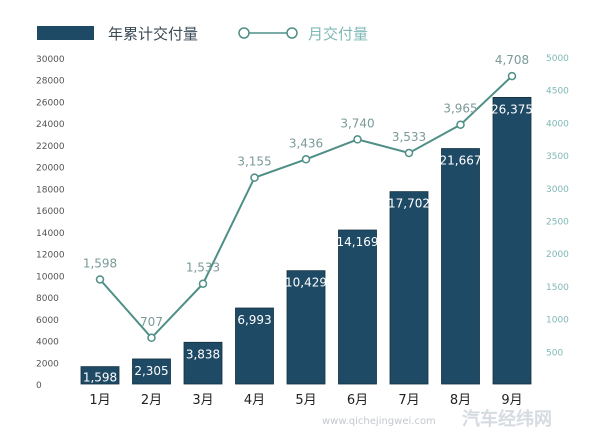  What do you see at coordinates (357, 400) in the screenshot?
I see `x-tick-label: 6月` at bounding box center [357, 400].